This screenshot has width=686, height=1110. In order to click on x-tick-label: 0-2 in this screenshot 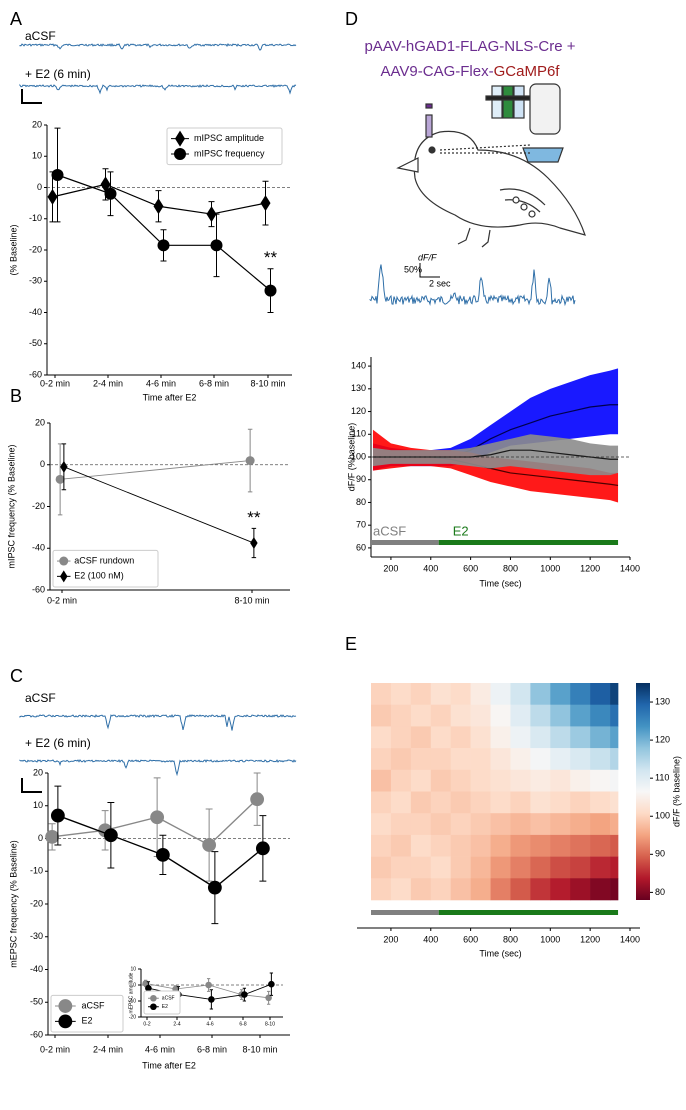, I will do `click(146, 1024)`.